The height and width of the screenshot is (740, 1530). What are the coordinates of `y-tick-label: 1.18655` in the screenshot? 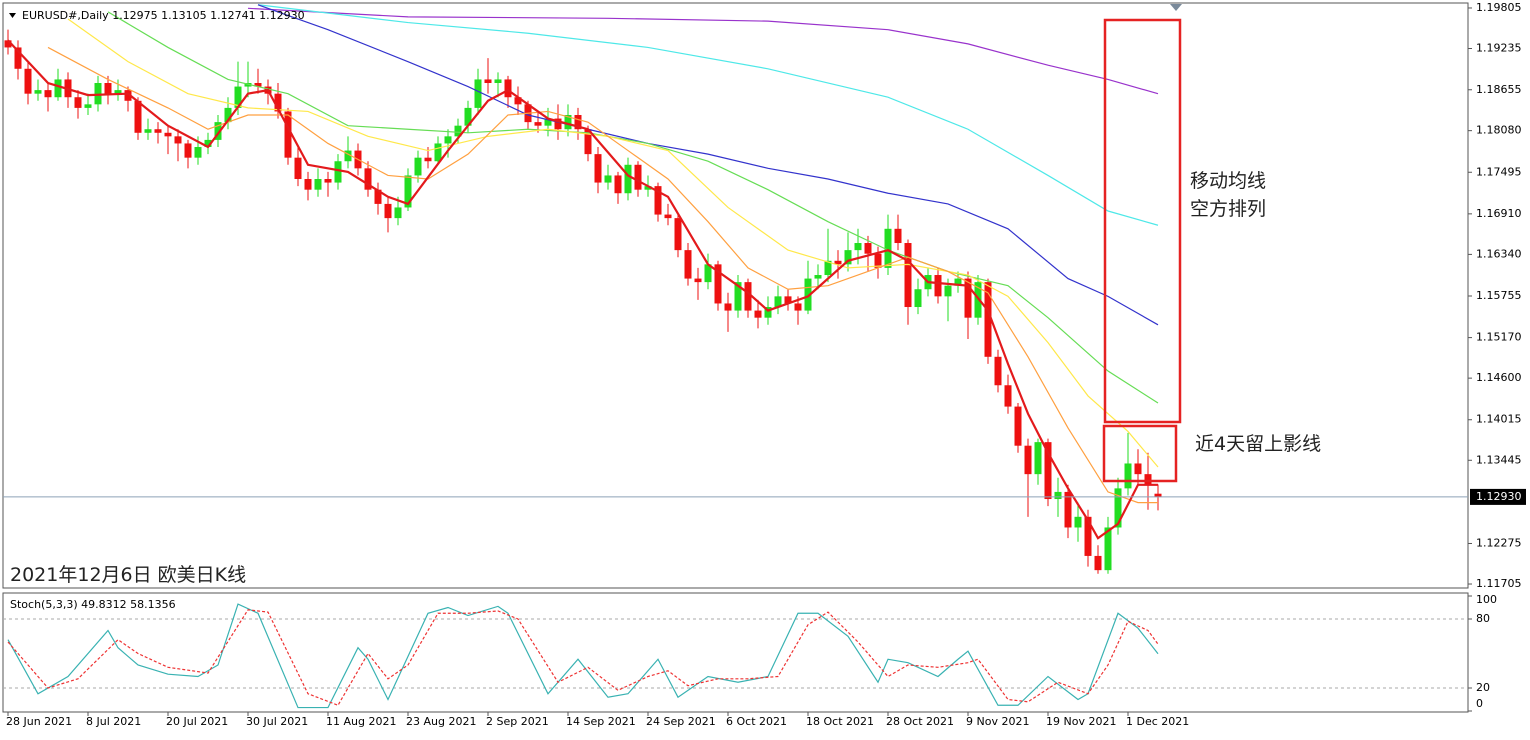 It's located at (1499, 89).